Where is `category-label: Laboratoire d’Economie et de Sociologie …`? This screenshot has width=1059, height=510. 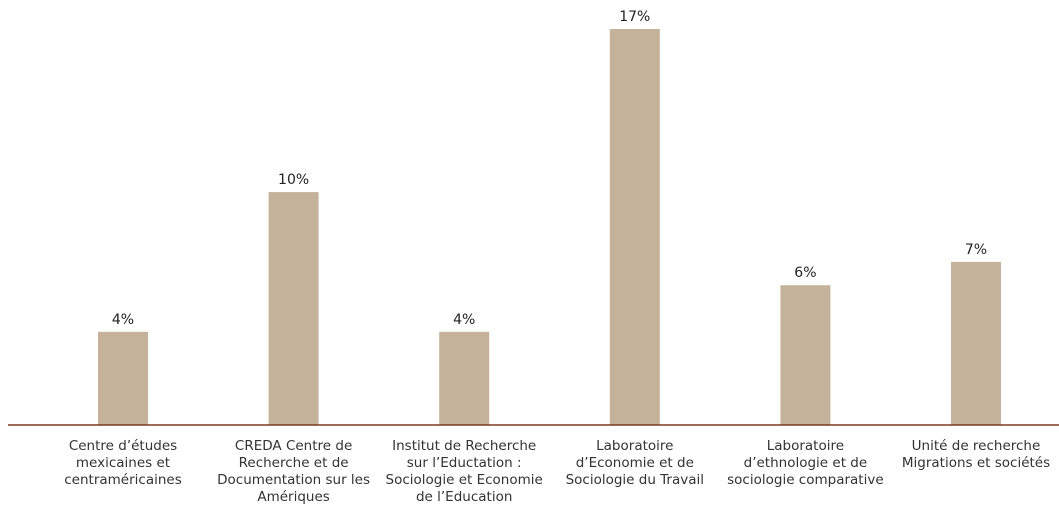
category-label: Laboratoire d’Economie et de Sociologie … is located at coordinates (635, 463).